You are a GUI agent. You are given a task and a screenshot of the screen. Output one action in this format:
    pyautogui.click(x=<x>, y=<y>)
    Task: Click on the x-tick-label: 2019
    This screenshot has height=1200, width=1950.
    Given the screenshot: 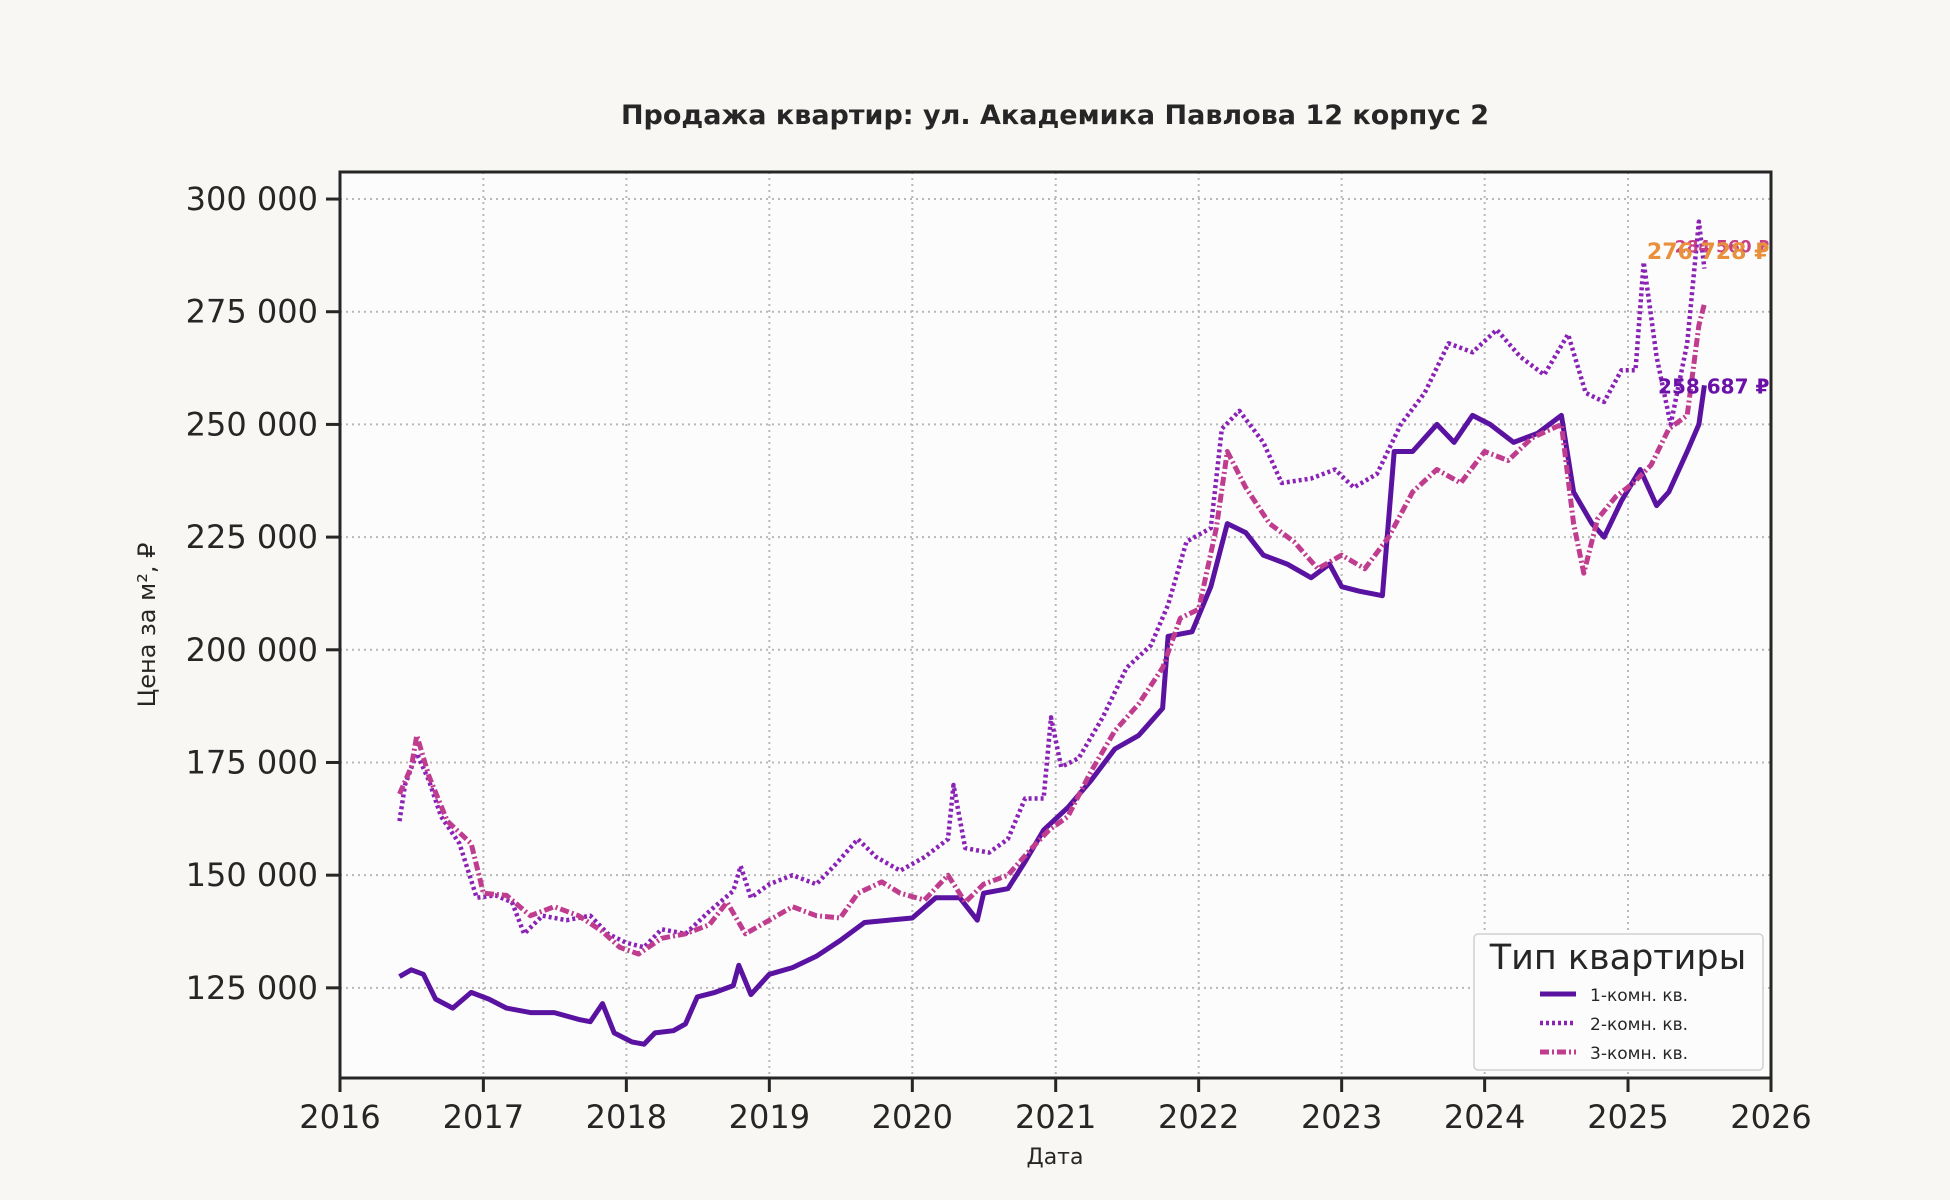 What is the action you would take?
    pyautogui.click(x=769, y=1117)
    